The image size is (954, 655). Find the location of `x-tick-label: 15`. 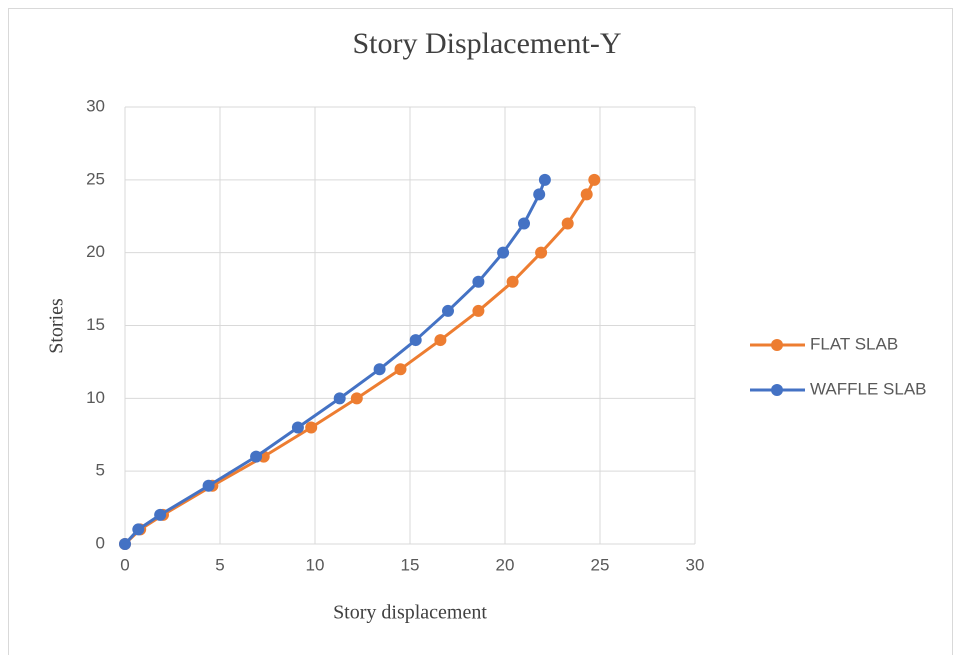

x-tick-label: 15 is located at coordinates (410, 564).